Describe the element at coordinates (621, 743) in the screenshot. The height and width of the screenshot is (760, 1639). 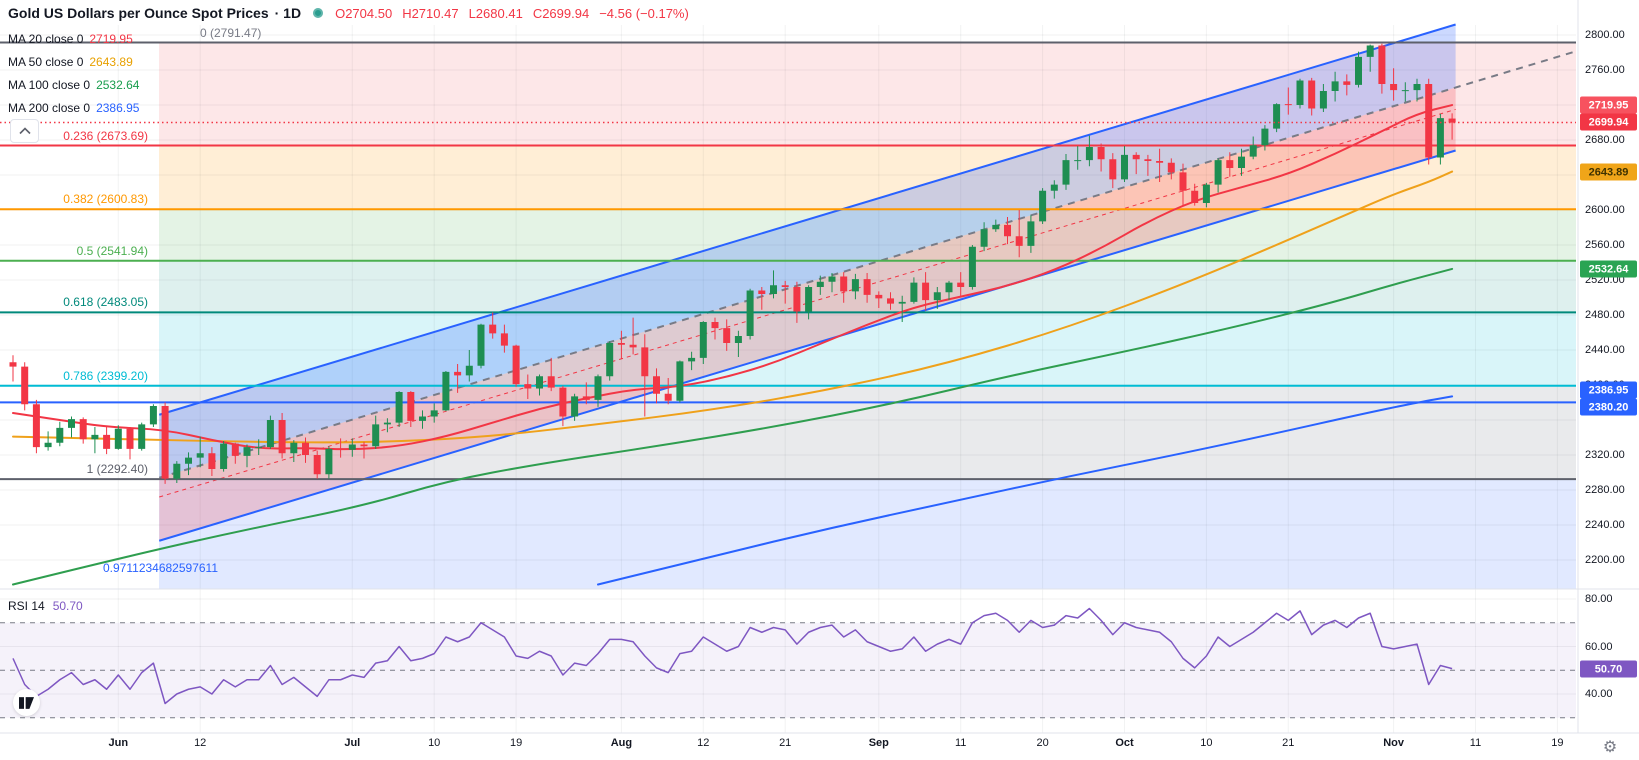
I see `time-tick-label: Aug` at that location.